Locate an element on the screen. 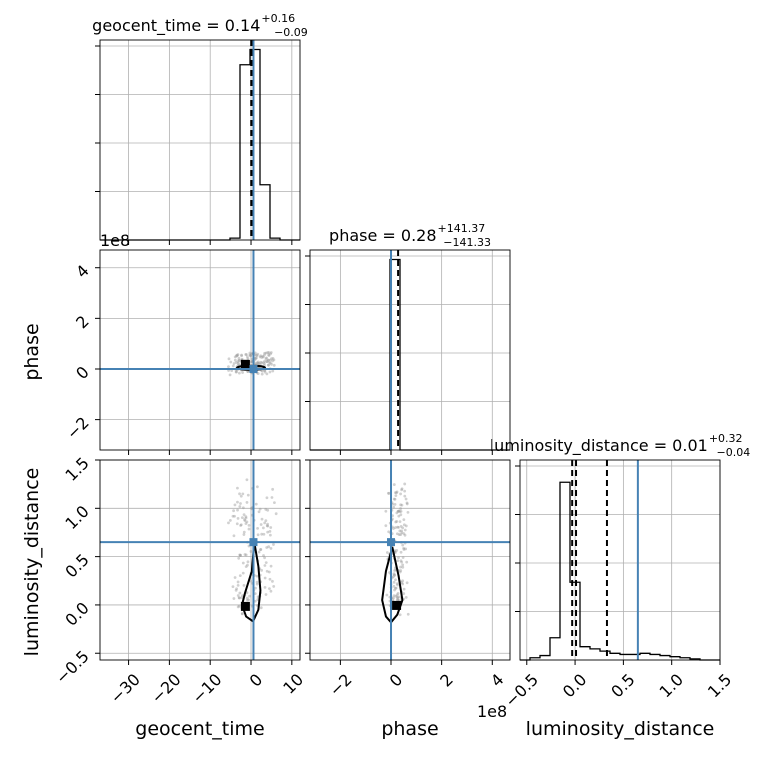  panel-frame is located at coordinates (410, 350).